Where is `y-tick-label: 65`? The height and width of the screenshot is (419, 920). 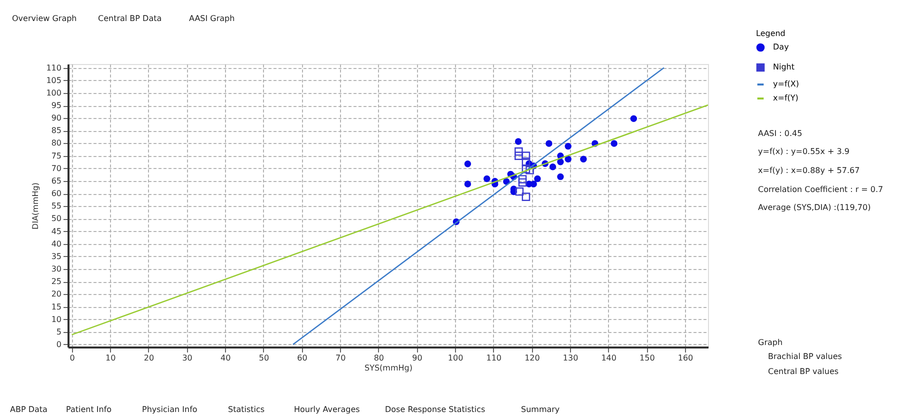
y-tick-label: 65 is located at coordinates (56, 181).